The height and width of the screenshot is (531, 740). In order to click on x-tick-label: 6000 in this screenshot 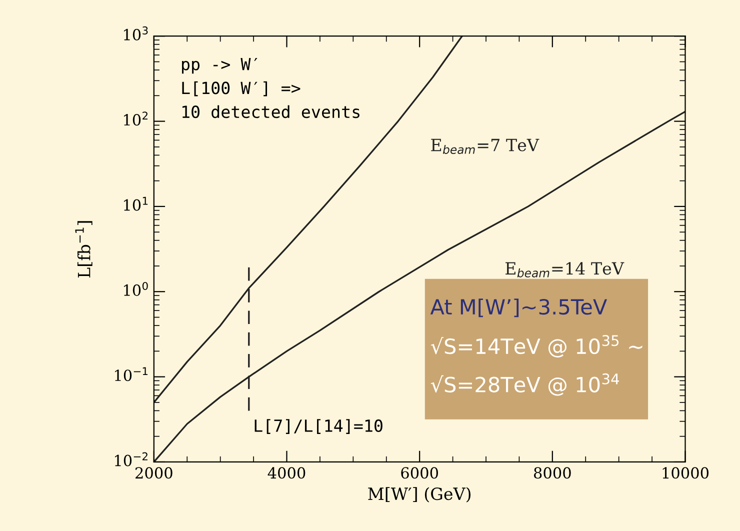, I will do `click(419, 473)`.